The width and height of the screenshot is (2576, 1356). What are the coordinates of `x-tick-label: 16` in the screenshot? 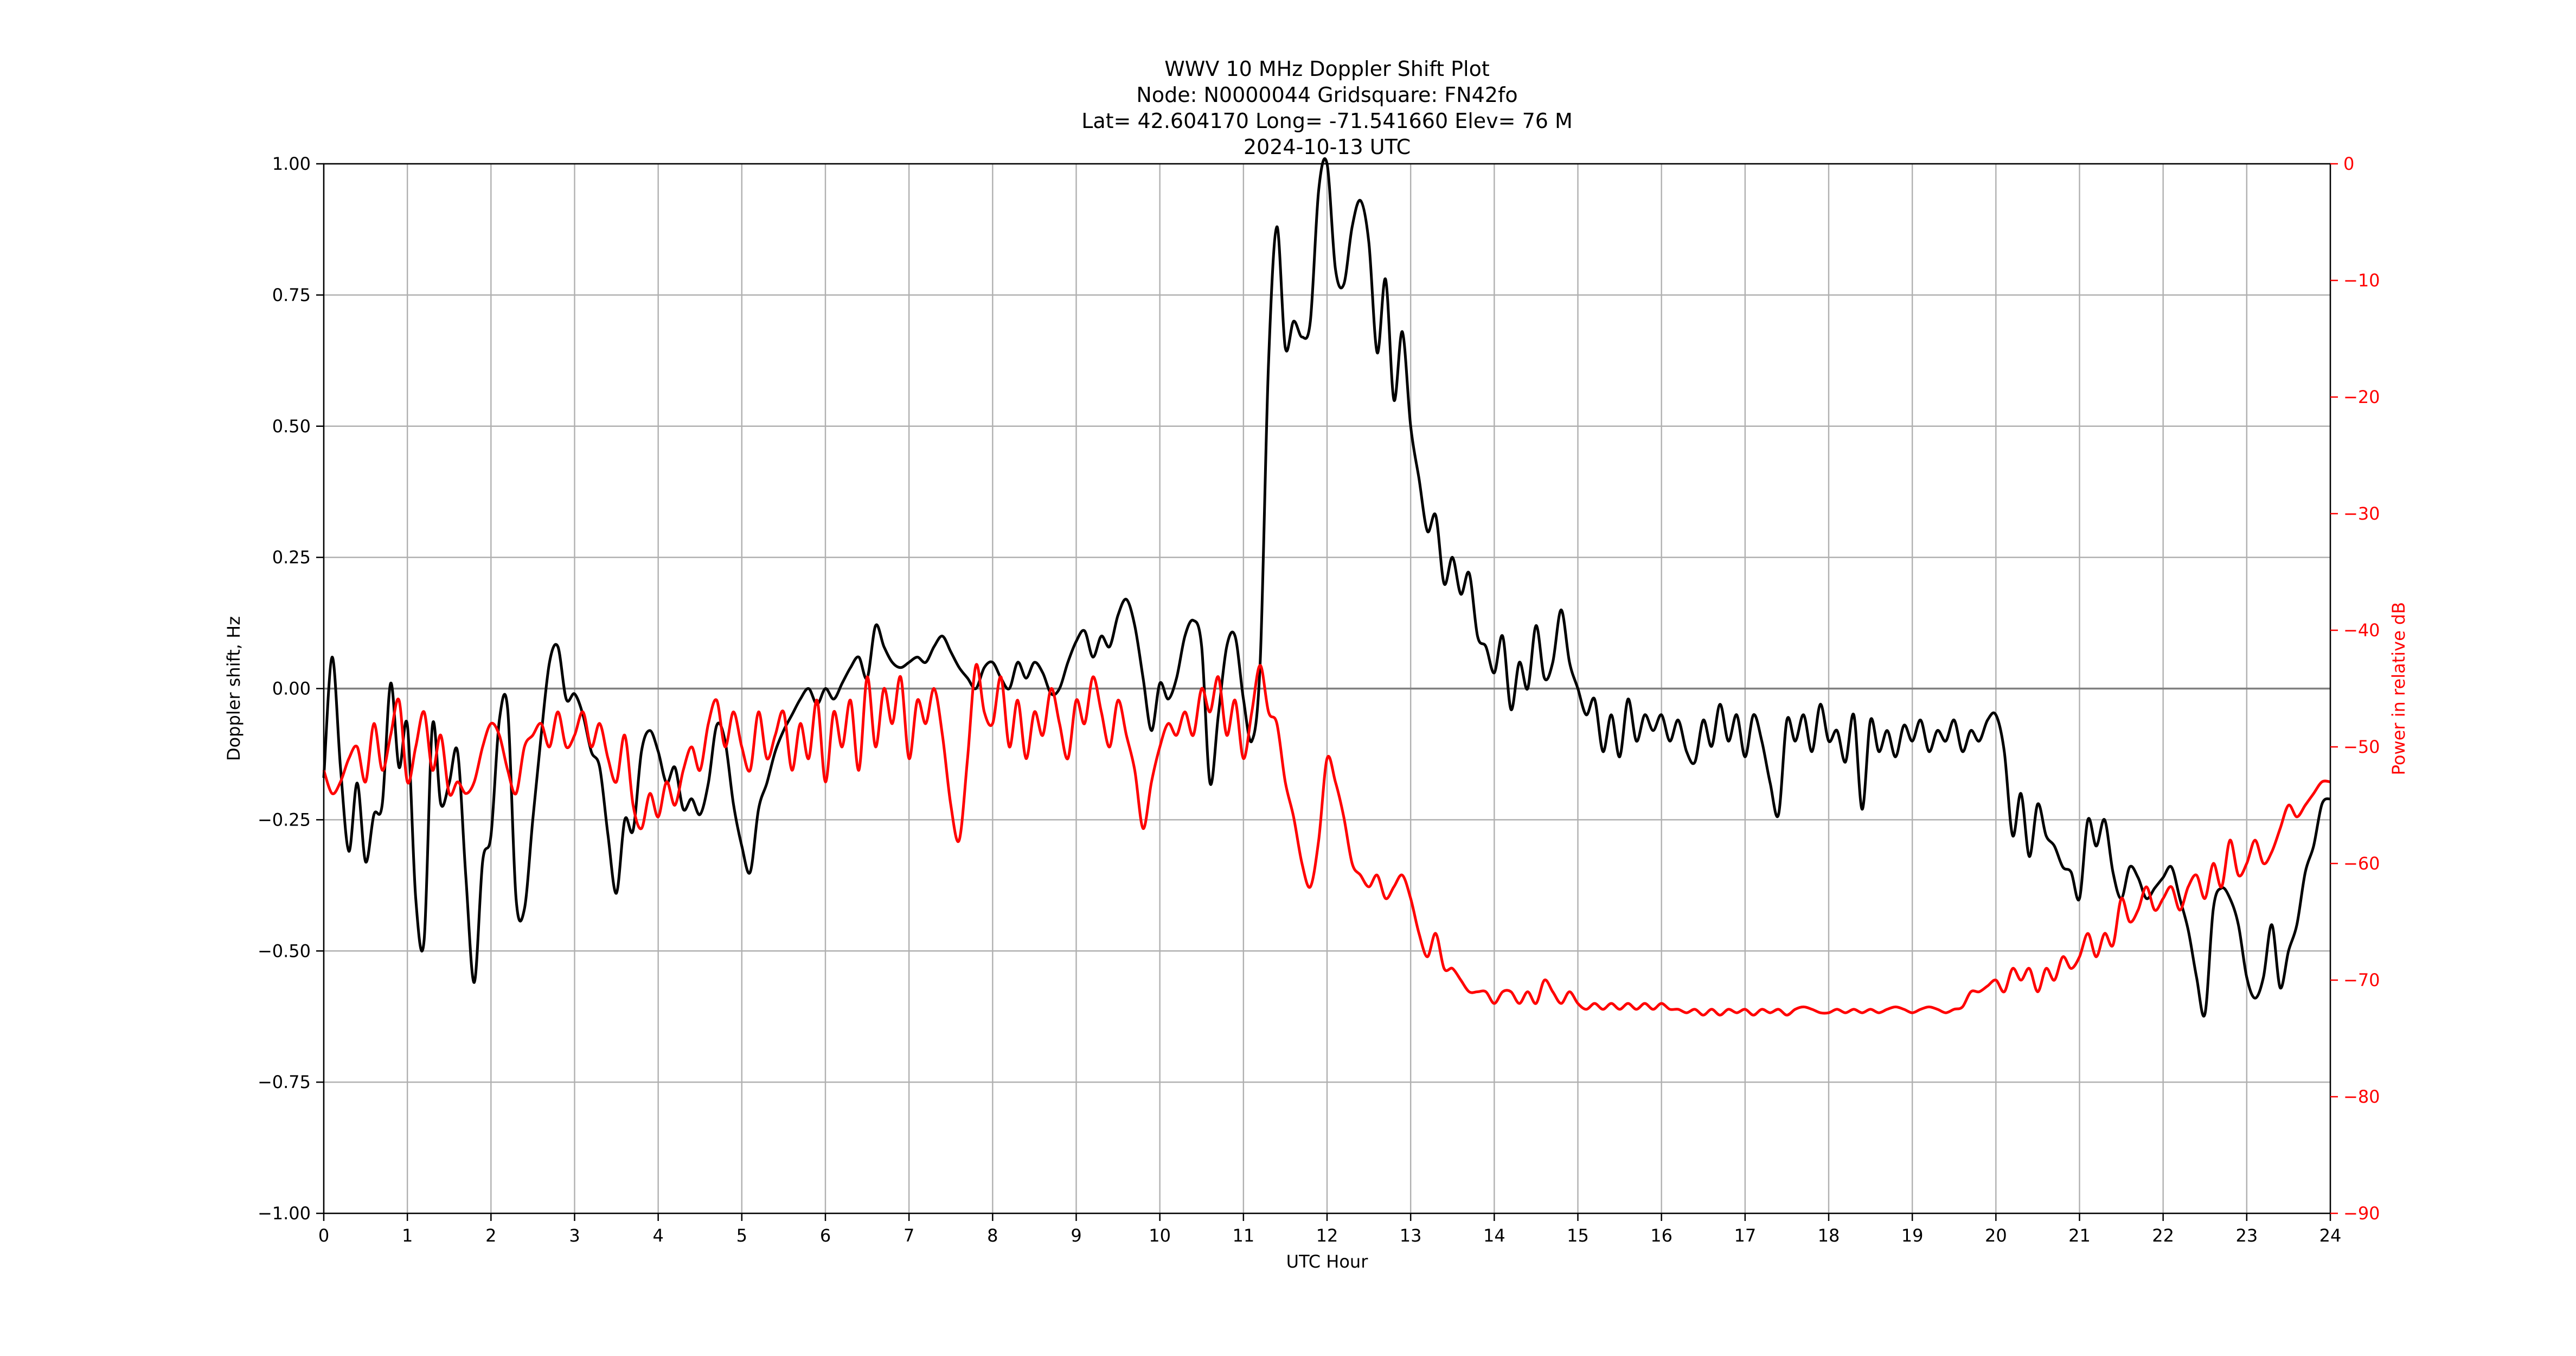 It's located at (1661, 1235).